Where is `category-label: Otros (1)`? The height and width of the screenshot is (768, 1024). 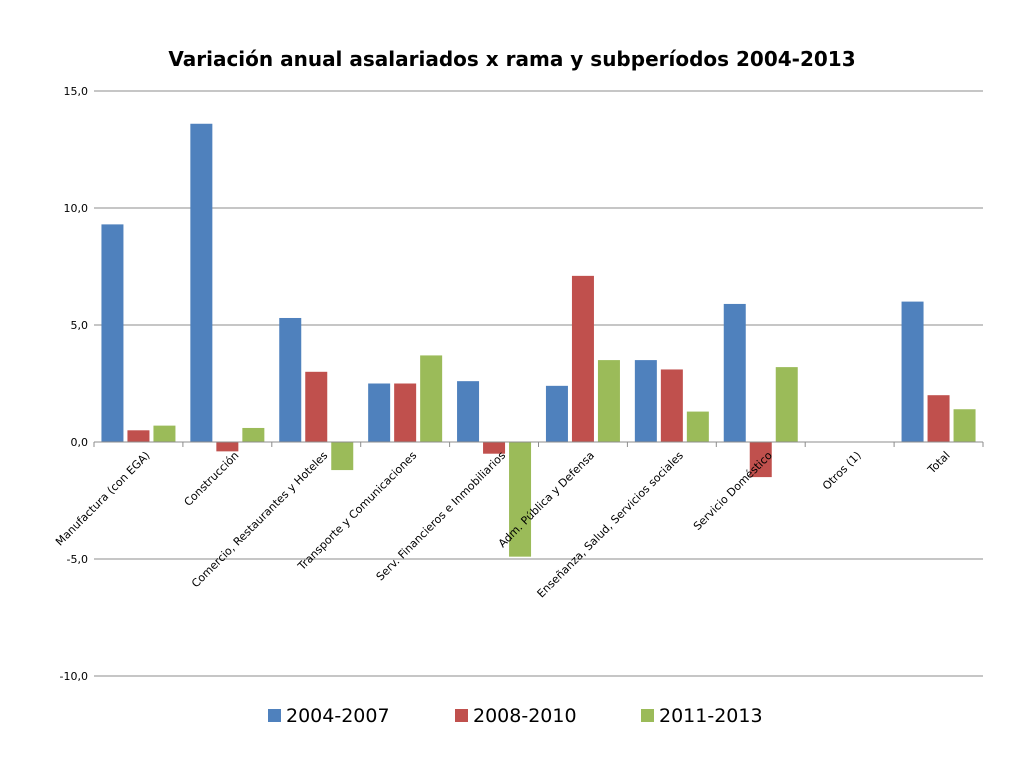 category-label: Otros (1) is located at coordinates (842, 471).